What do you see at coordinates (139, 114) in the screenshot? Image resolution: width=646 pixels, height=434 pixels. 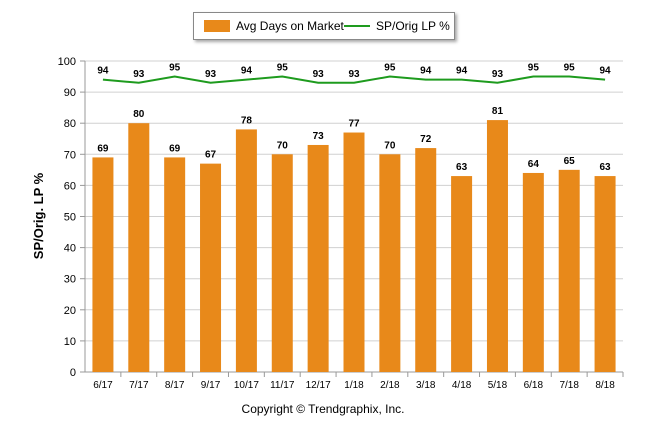 I see `bar-value-label: 80` at bounding box center [139, 114].